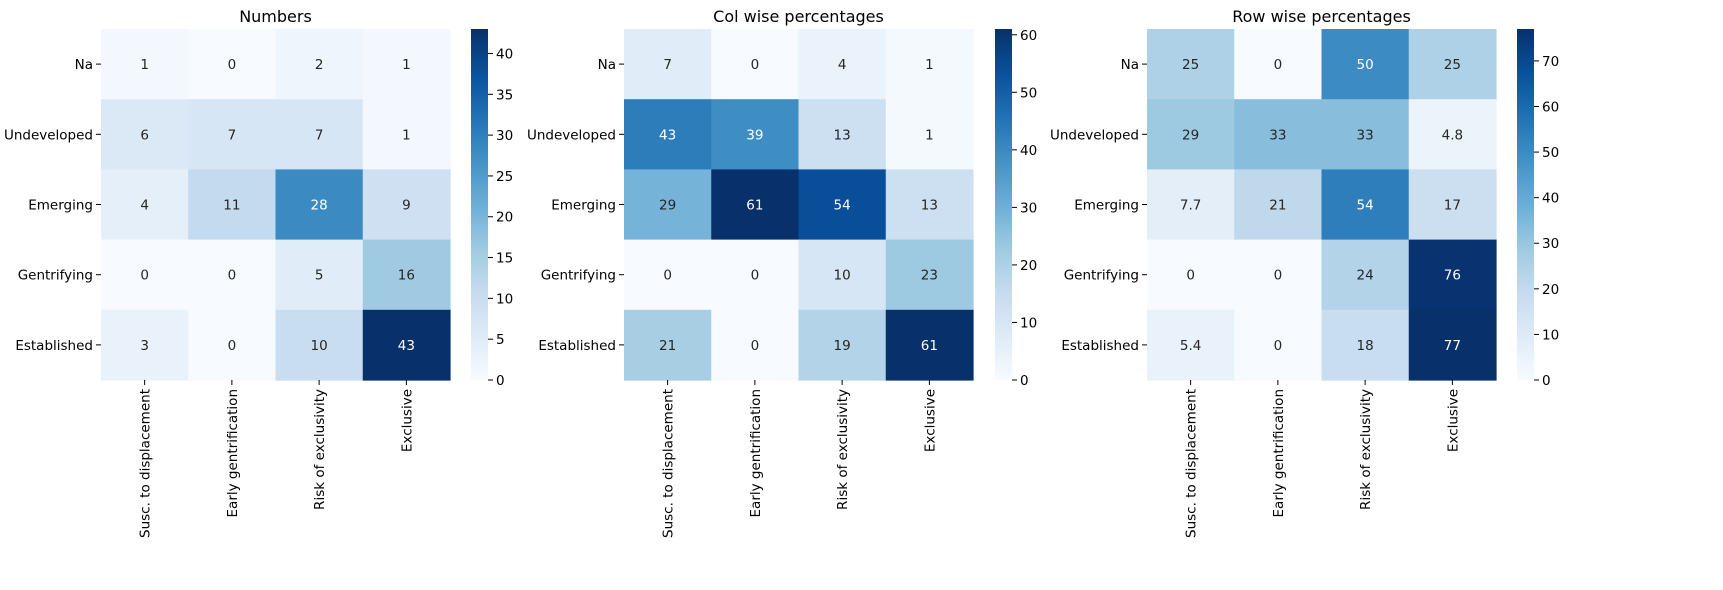 Image resolution: width=1723 pixels, height=590 pixels. I want to click on cell-value-label: 77, so click(1452, 346).